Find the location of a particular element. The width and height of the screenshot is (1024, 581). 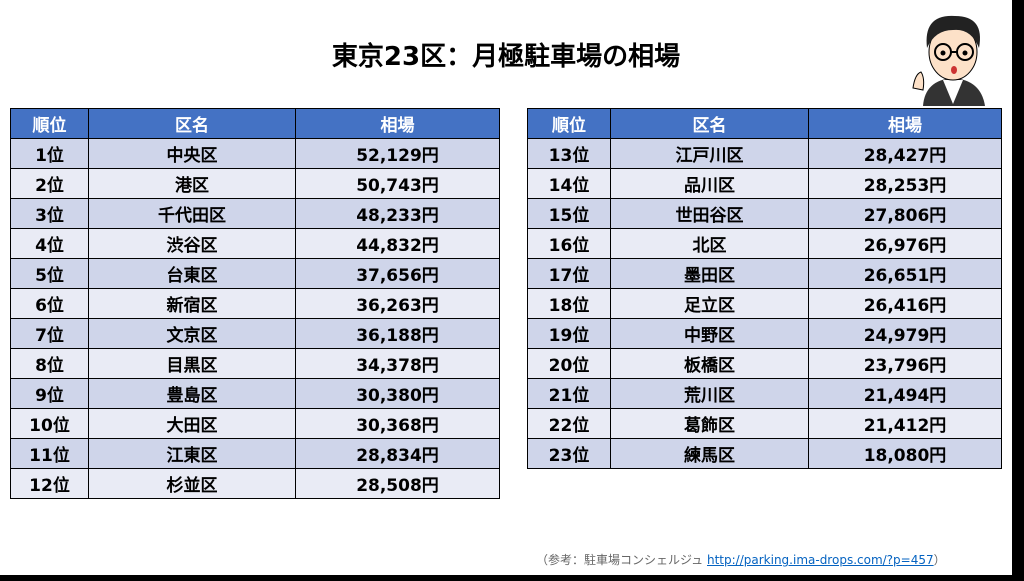

table-cell: 36,263円 is located at coordinates (397, 303).